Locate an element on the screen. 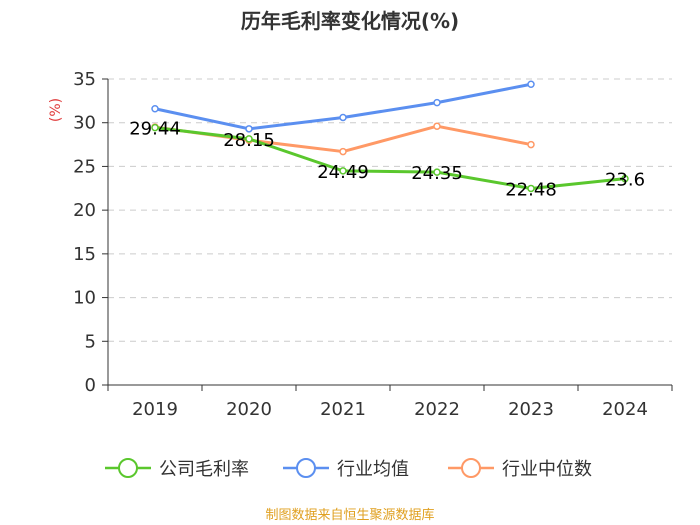 This screenshot has width=700, height=525. chart-title: 历年毛利率变化情况(%) is located at coordinates (350, 21).